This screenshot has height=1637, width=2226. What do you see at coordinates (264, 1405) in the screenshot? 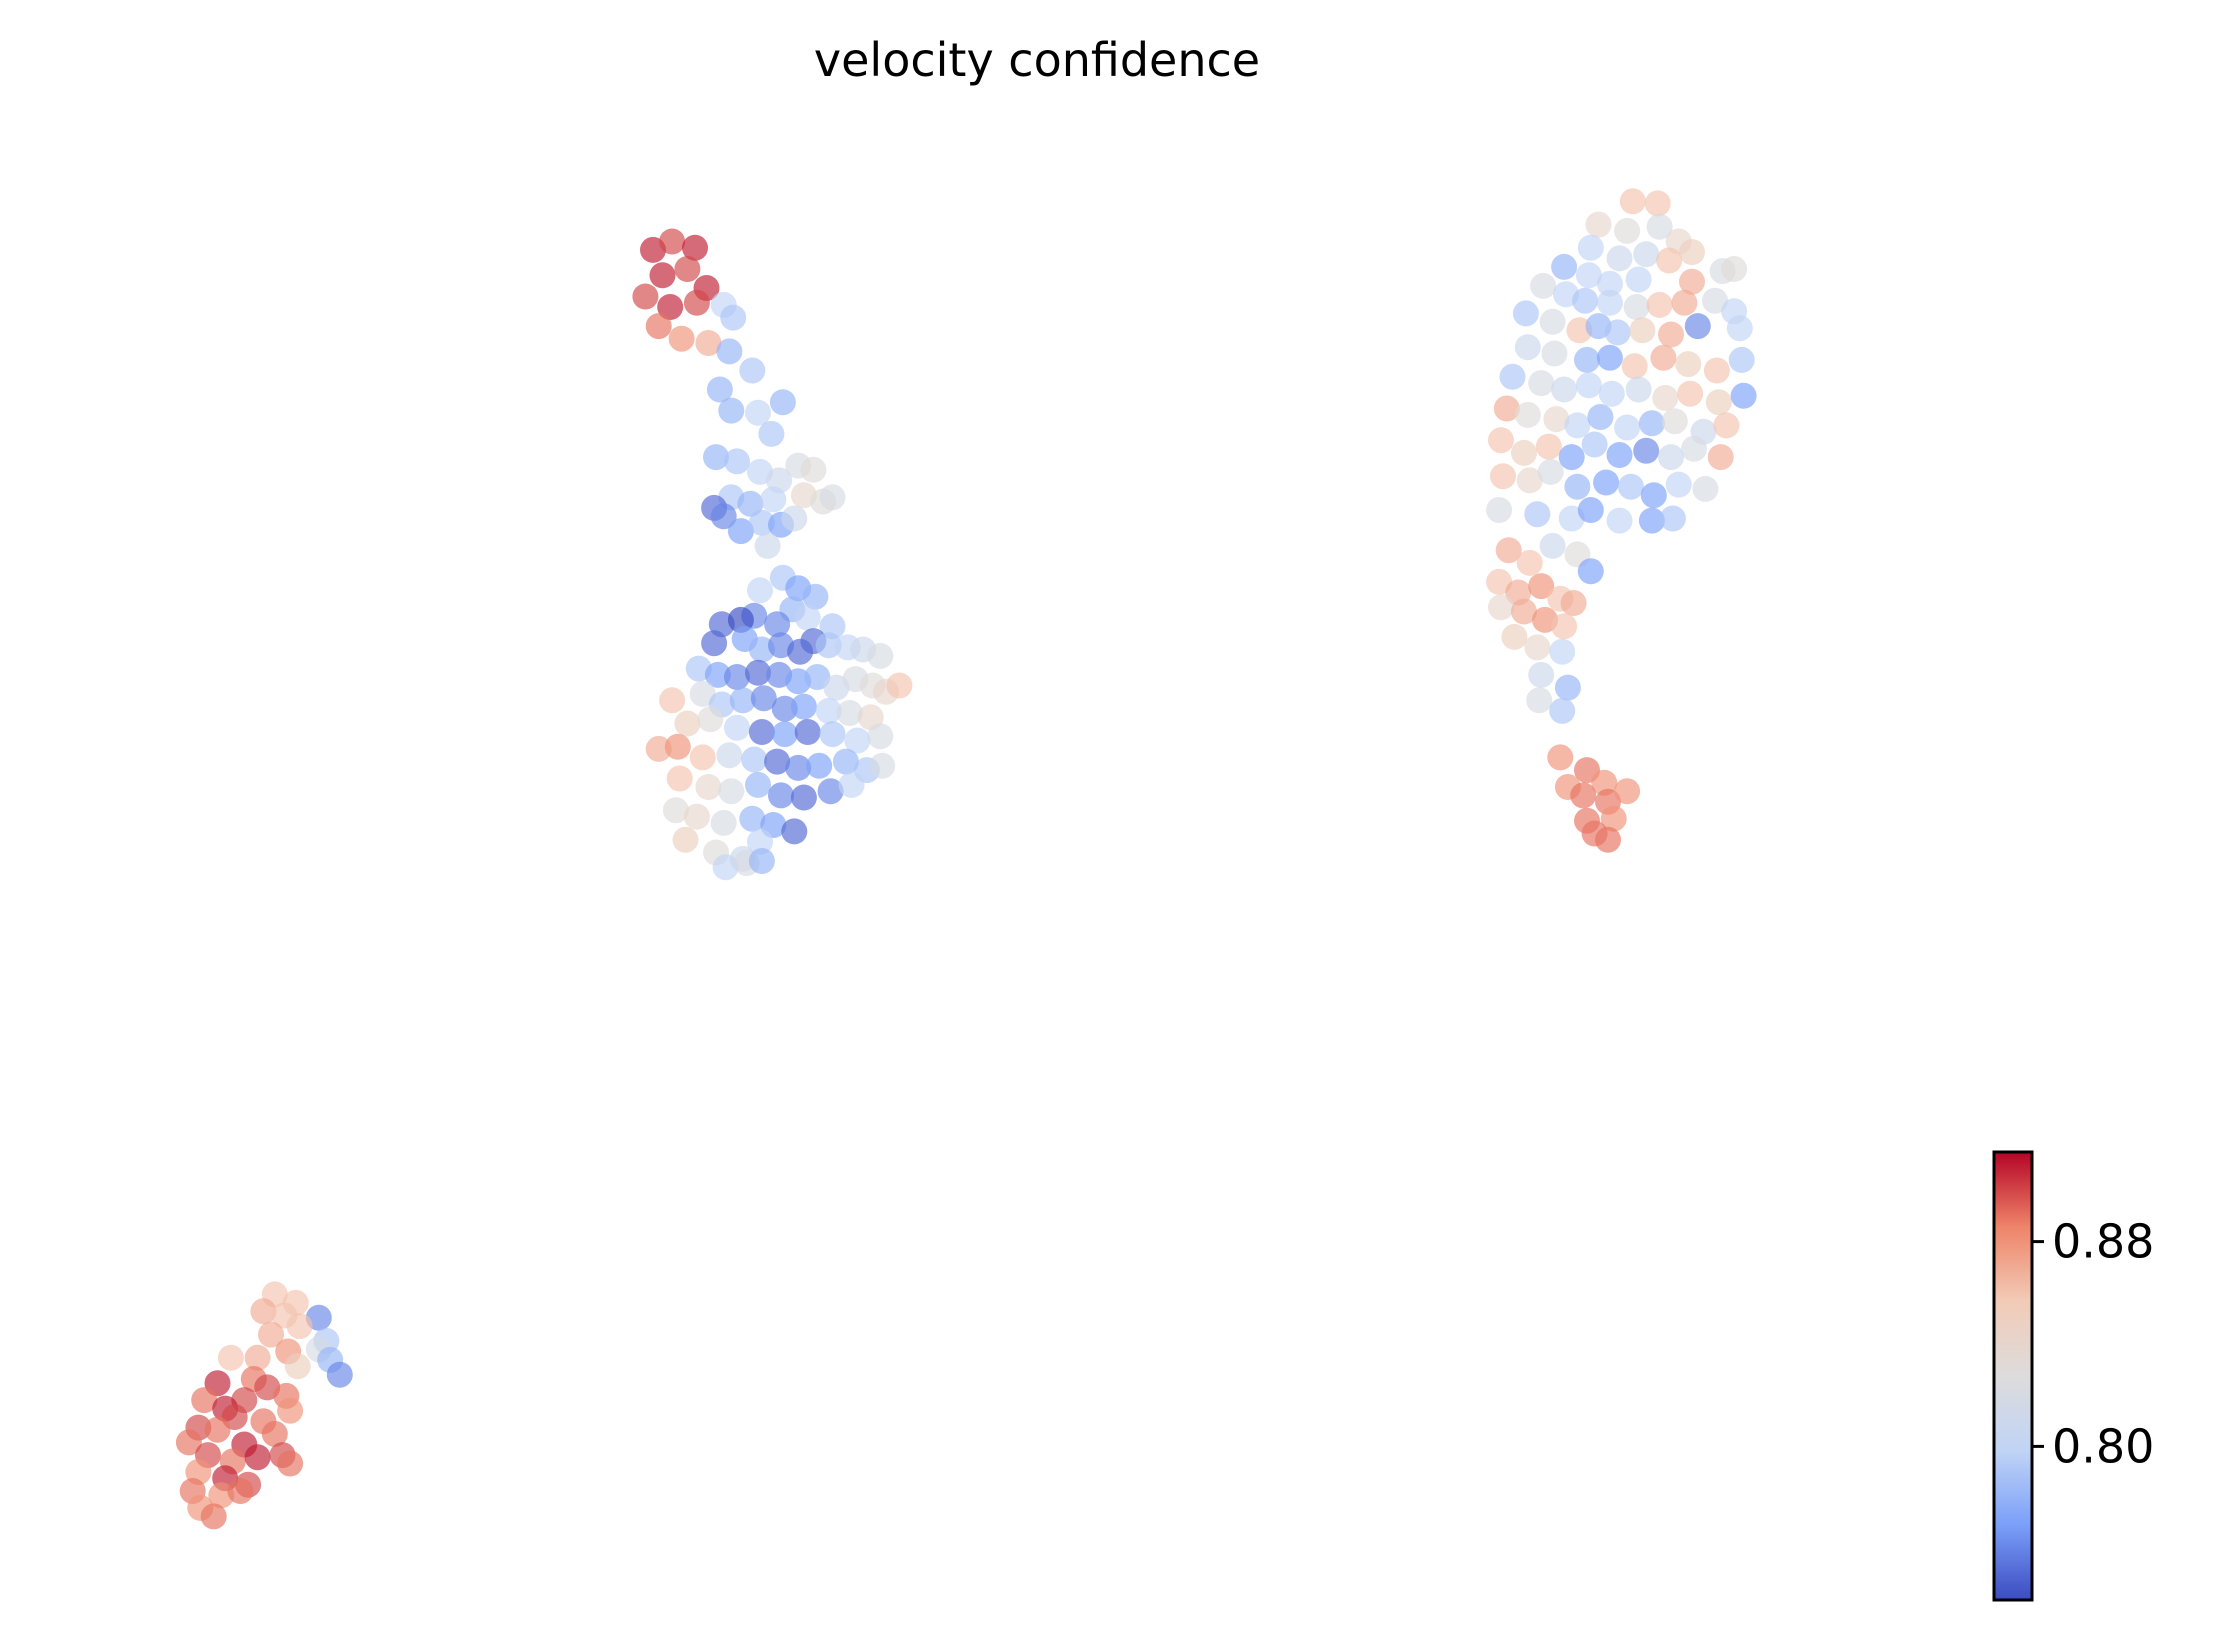
I see `cluster-bottom-left` at bounding box center [264, 1405].